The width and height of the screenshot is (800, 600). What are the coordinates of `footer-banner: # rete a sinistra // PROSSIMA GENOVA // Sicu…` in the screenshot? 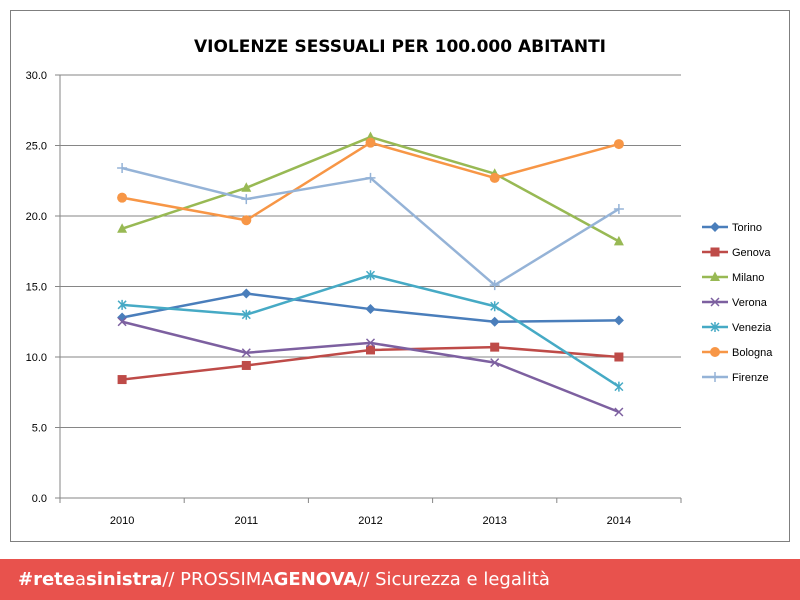 It's located at (400, 579).